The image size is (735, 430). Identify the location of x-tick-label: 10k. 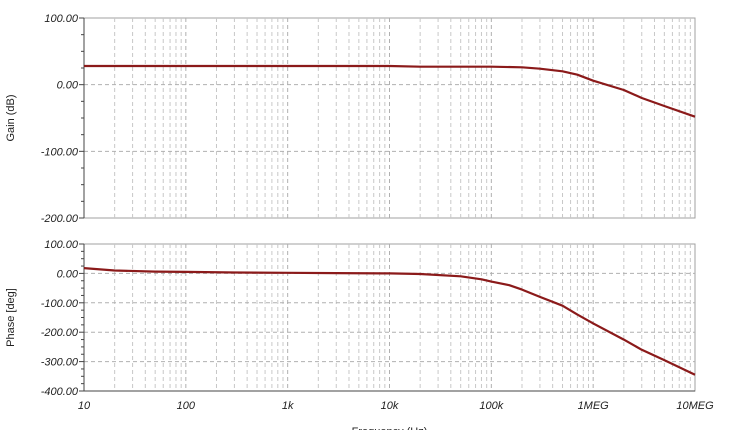
(390, 406).